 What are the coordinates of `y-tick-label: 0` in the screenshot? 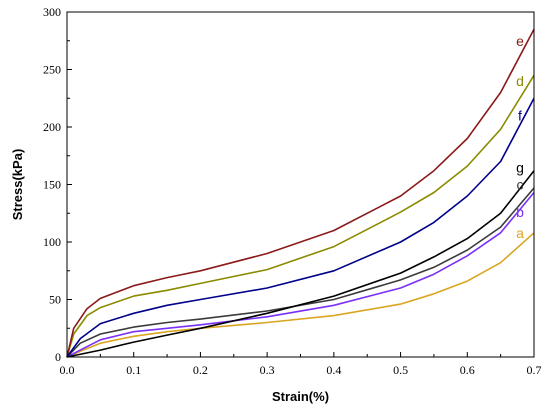 It's located at (58, 357).